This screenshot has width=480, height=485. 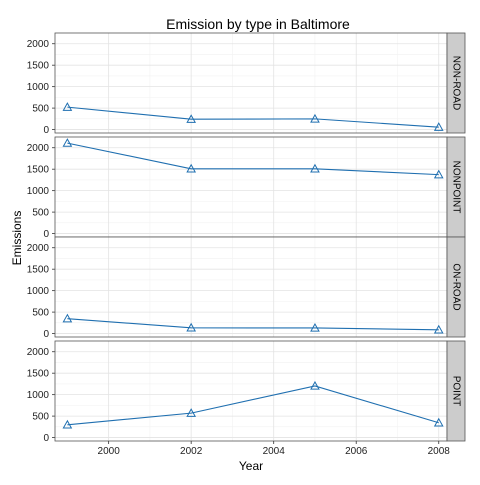 I want to click on facet-strip-label: NON-ROAD, so click(x=455, y=83).